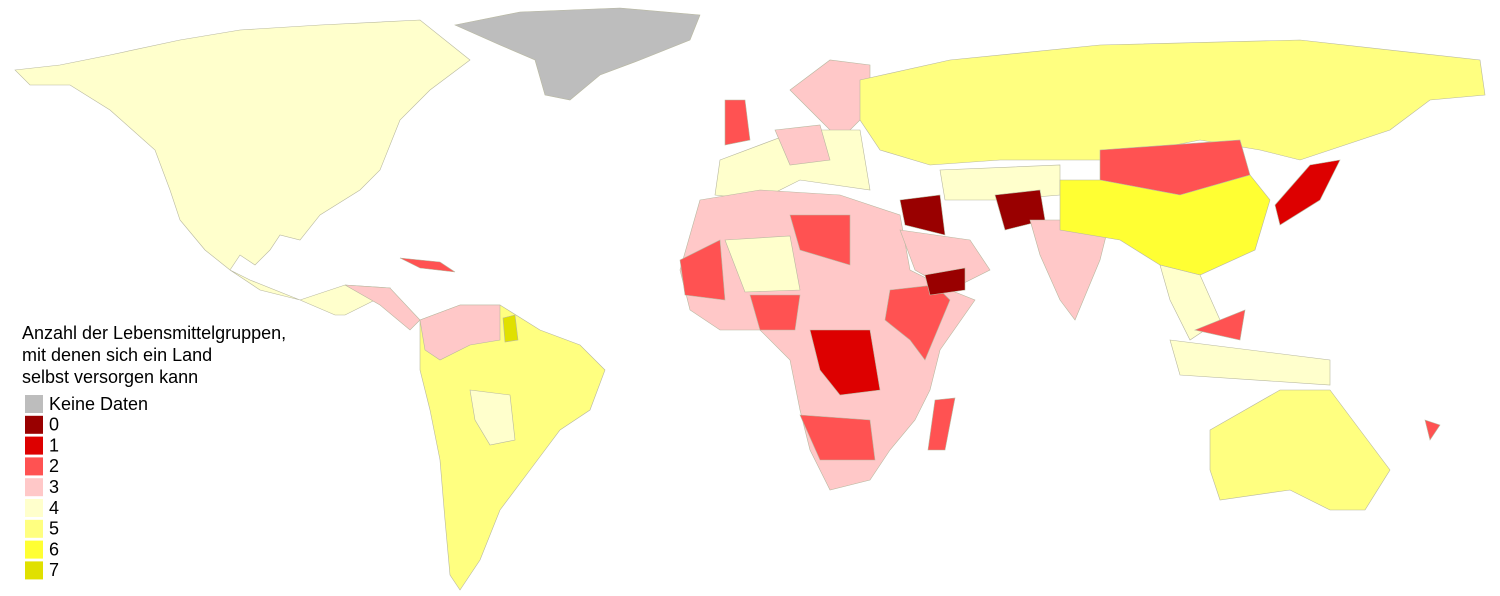 The height and width of the screenshot is (596, 1500). What do you see at coordinates (945, 281) in the screenshot?
I see `yemen` at bounding box center [945, 281].